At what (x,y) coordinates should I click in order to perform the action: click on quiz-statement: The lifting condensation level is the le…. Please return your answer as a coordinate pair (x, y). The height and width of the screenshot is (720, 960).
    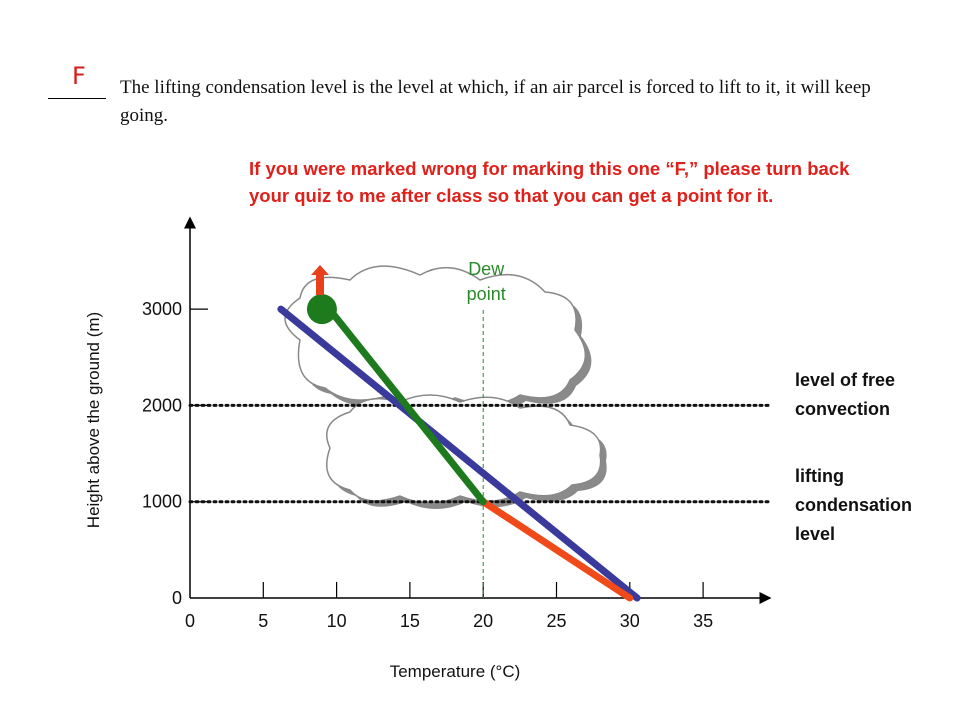
    Looking at the image, I should click on (495, 101).